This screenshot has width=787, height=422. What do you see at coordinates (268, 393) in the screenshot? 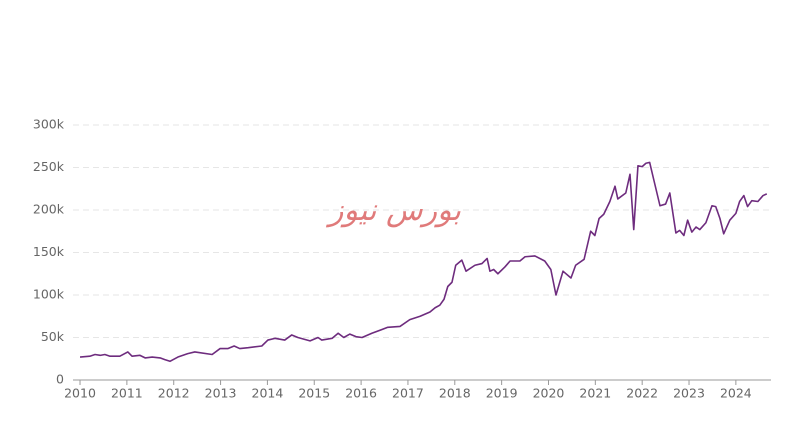
I see `x-tick-label: 2014` at bounding box center [268, 393].